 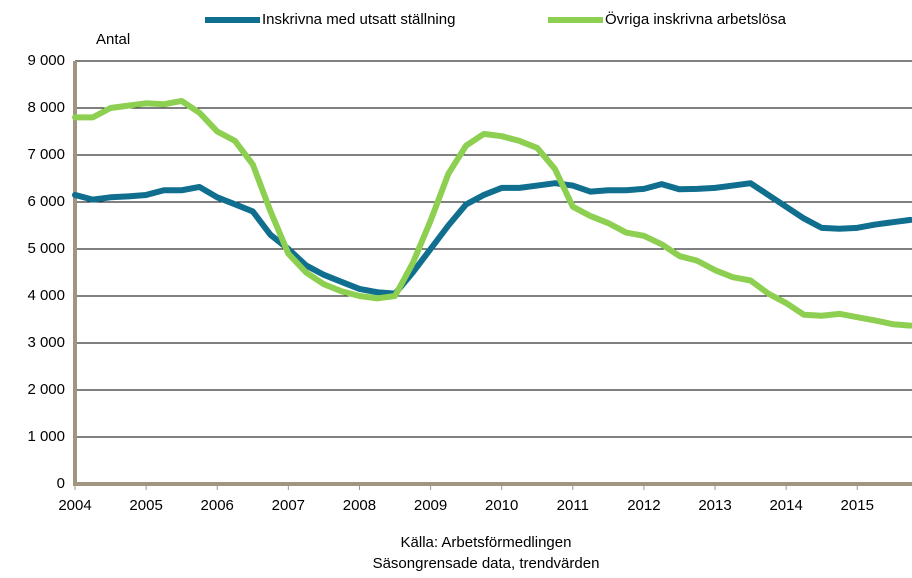 What do you see at coordinates (46, 342) in the screenshot?
I see `y-tick-label: 3 000` at bounding box center [46, 342].